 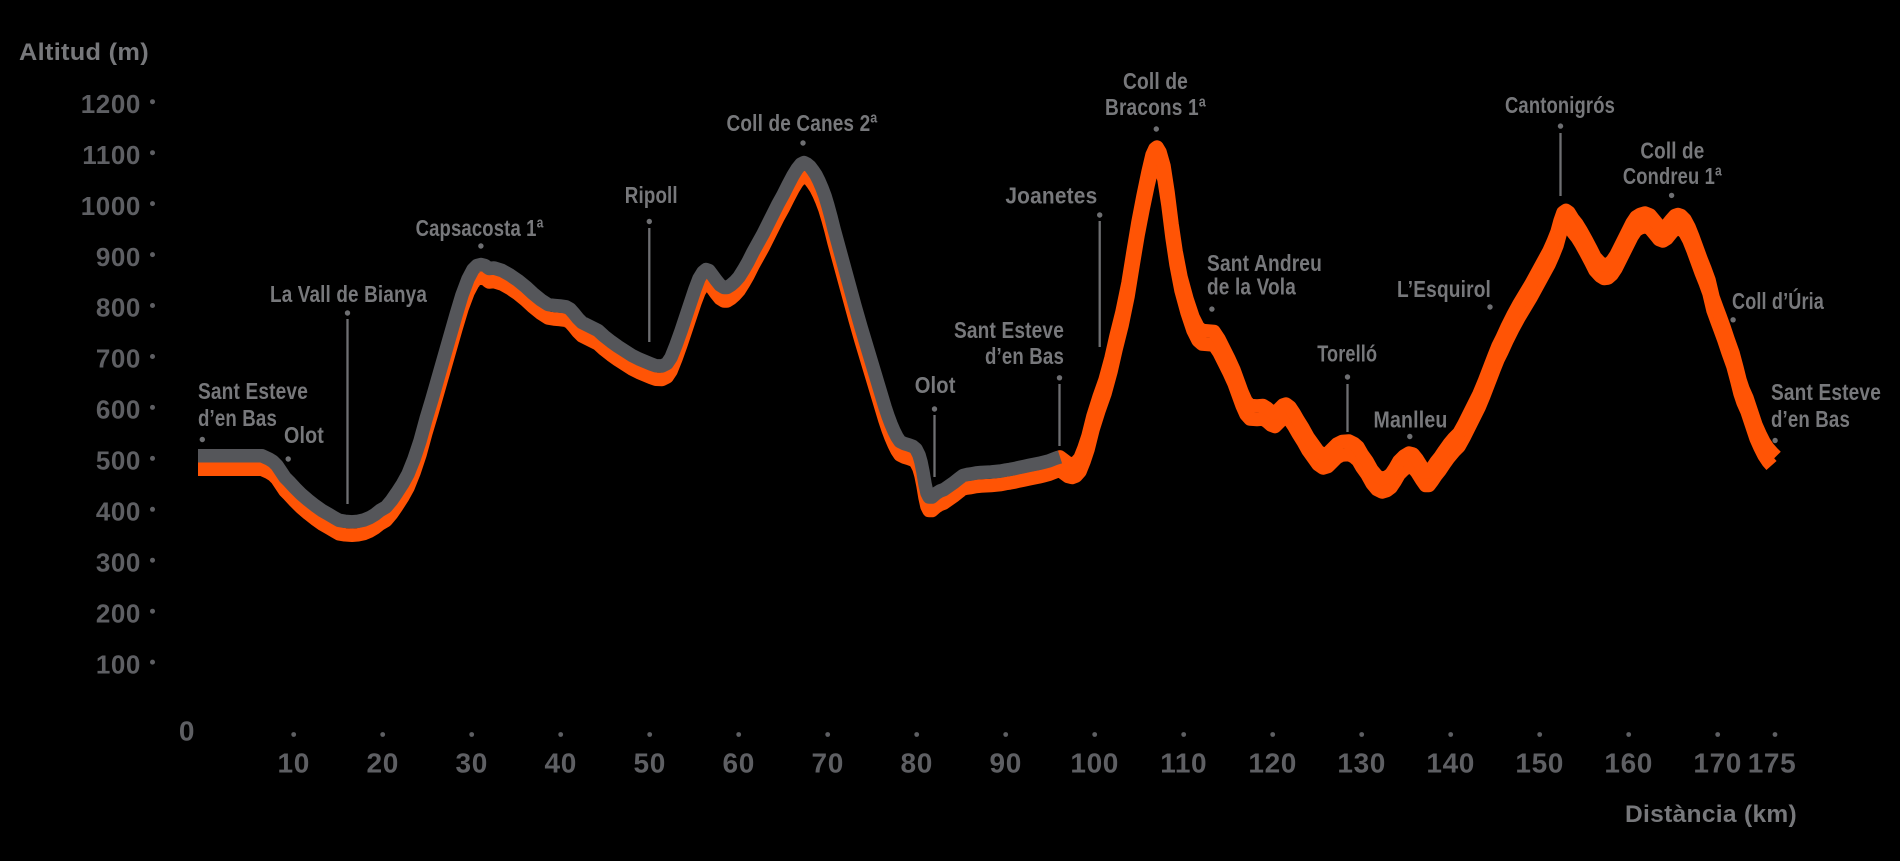 What do you see at coordinates (1711, 814) in the screenshot?
I see `svg-text: Distància (km)` at bounding box center [1711, 814].